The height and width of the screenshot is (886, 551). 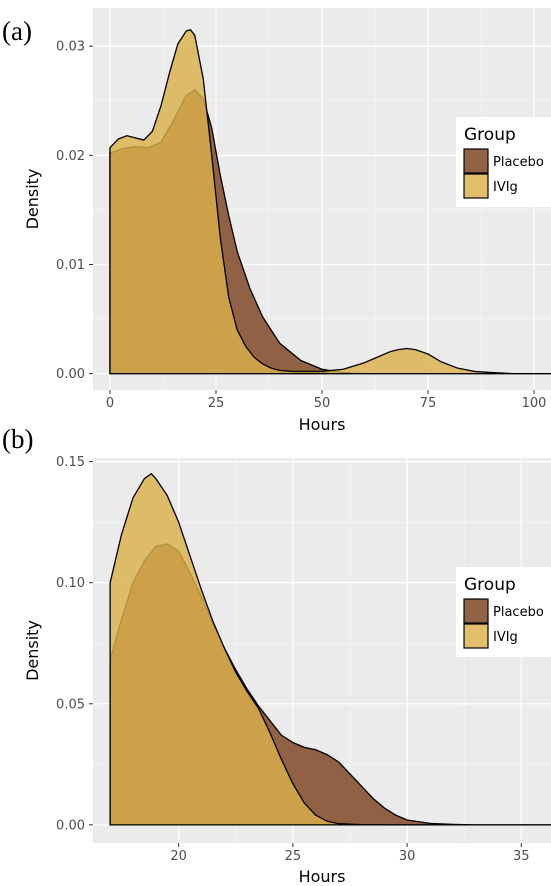 I want to click on panel-label: (b), so click(x=17, y=439).